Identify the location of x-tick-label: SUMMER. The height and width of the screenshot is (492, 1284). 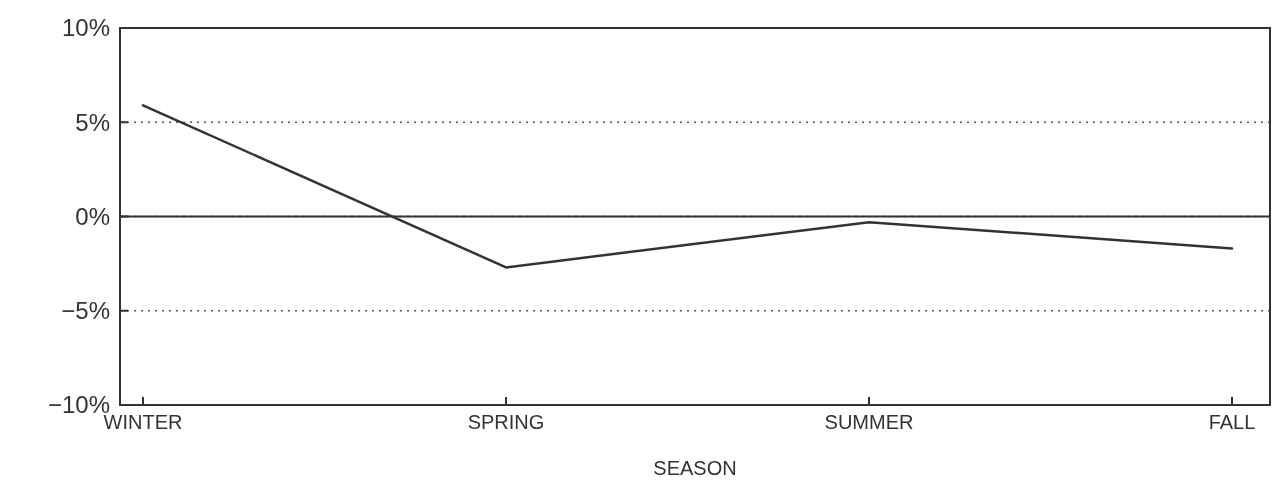
(869, 422).